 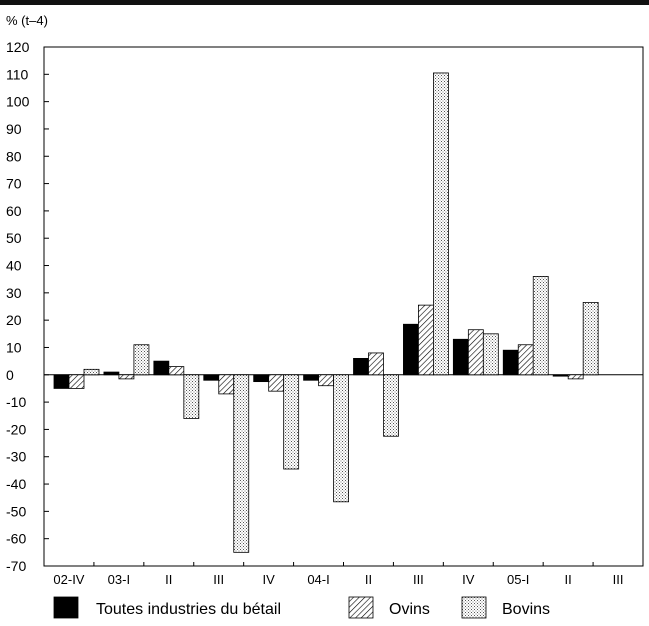 I want to click on y-tick-label: -20, so click(x=16, y=429).